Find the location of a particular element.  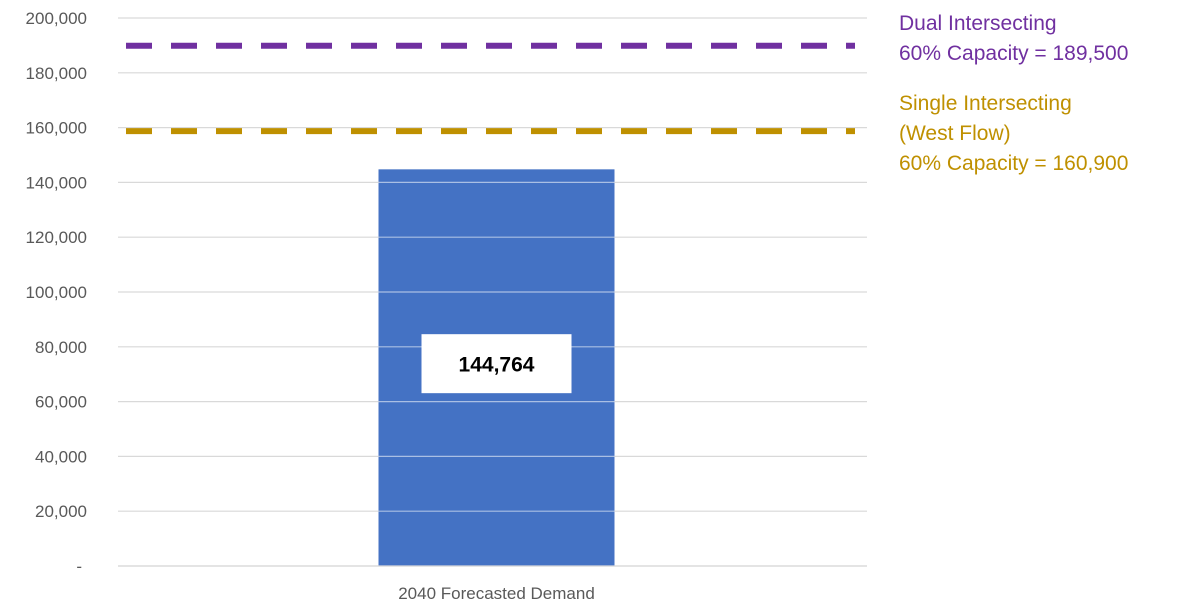

y-tick-label: 200,000 is located at coordinates (56, 18).